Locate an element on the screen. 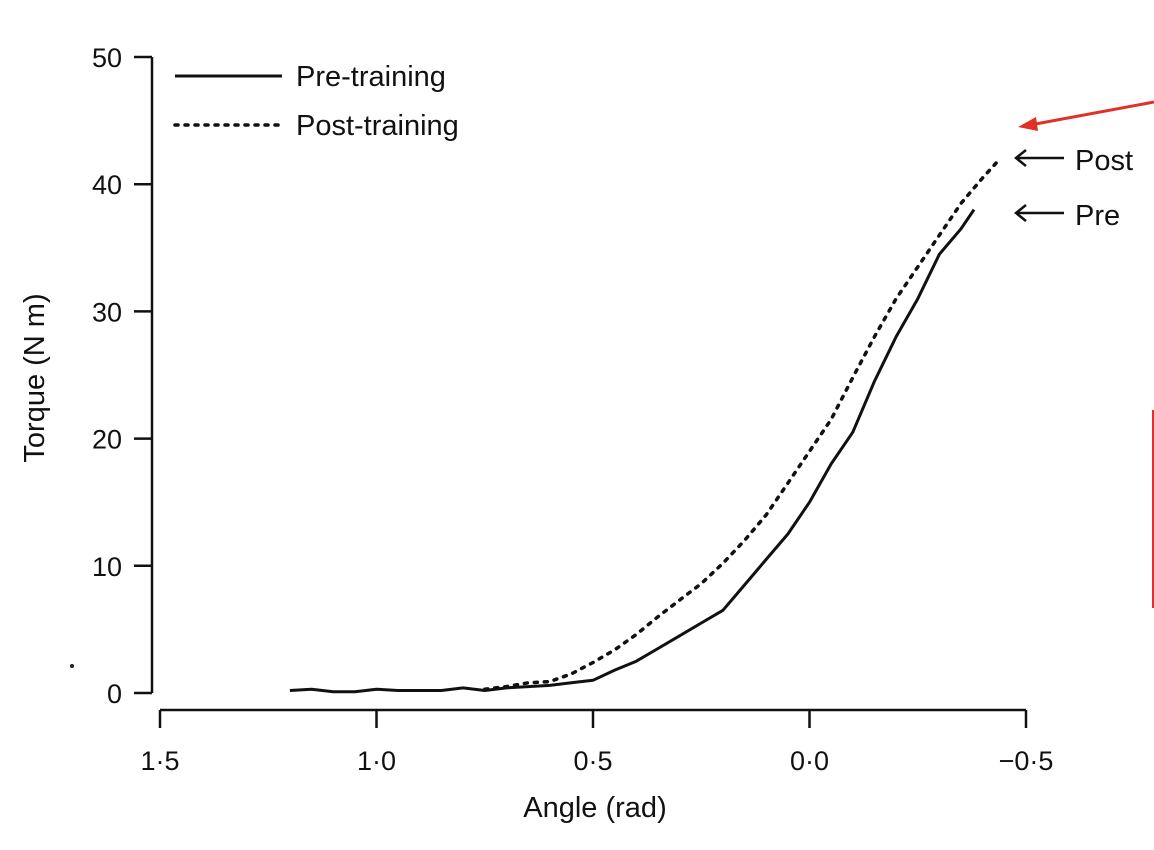  x-tick-label: 1·0 is located at coordinates (376, 761).